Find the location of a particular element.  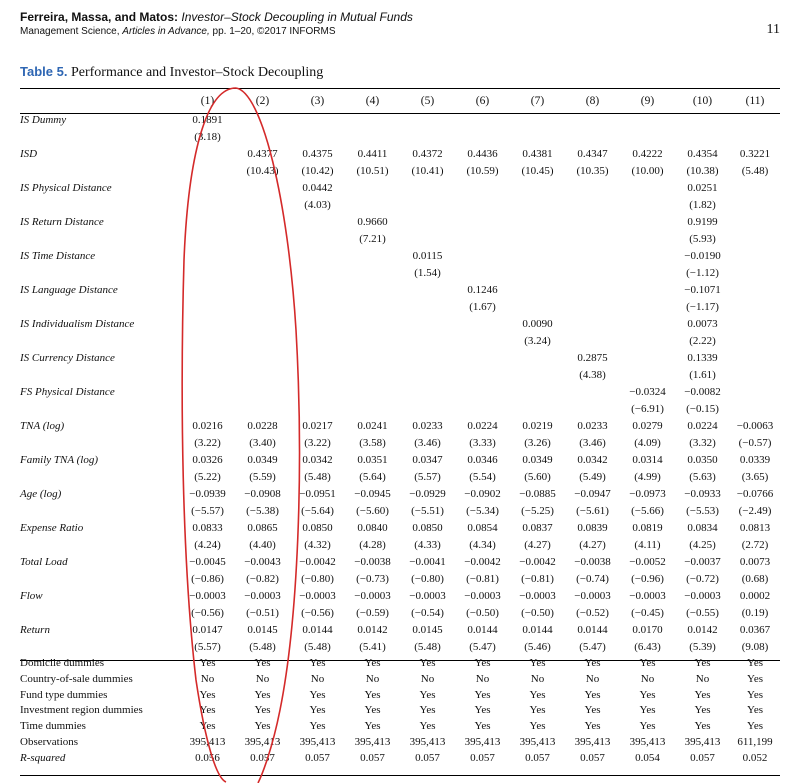

tstat-cell: (5.59) is located at coordinates (262, 477).